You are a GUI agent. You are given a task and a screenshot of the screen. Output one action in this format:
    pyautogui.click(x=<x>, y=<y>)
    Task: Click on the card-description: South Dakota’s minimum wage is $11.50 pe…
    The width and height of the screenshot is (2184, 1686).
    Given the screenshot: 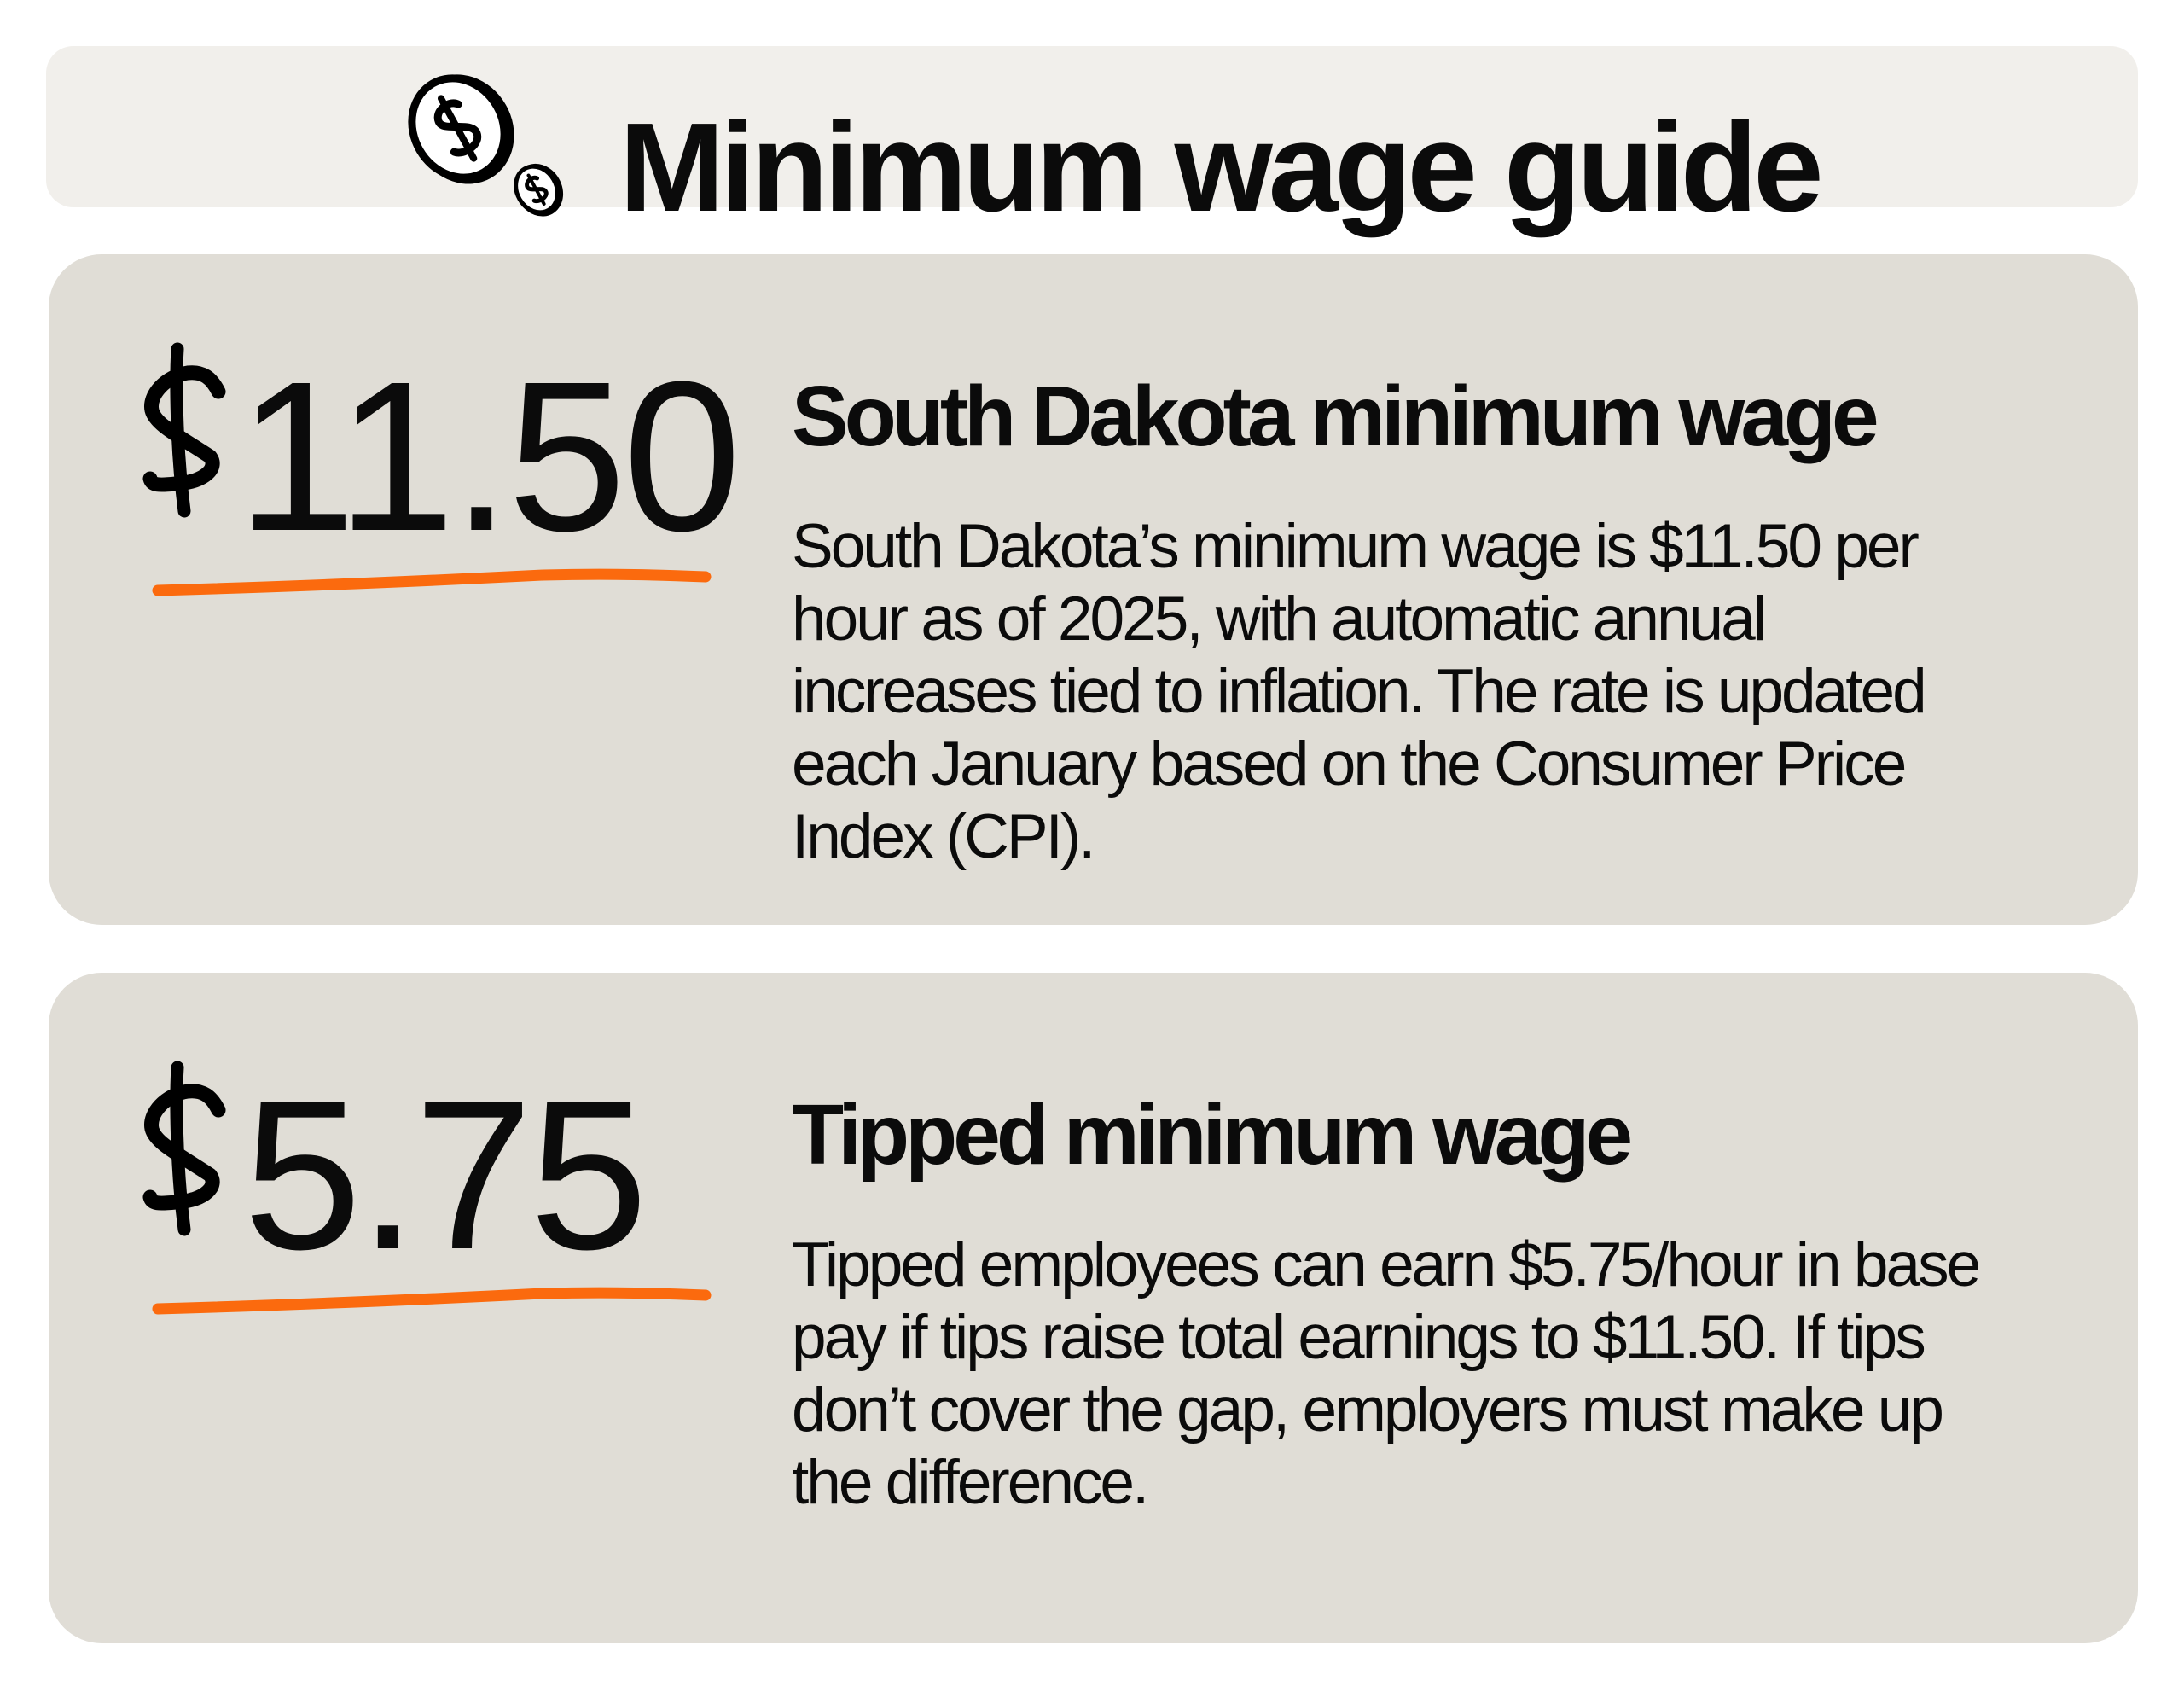 What is the action you would take?
    pyautogui.click(x=1360, y=691)
    